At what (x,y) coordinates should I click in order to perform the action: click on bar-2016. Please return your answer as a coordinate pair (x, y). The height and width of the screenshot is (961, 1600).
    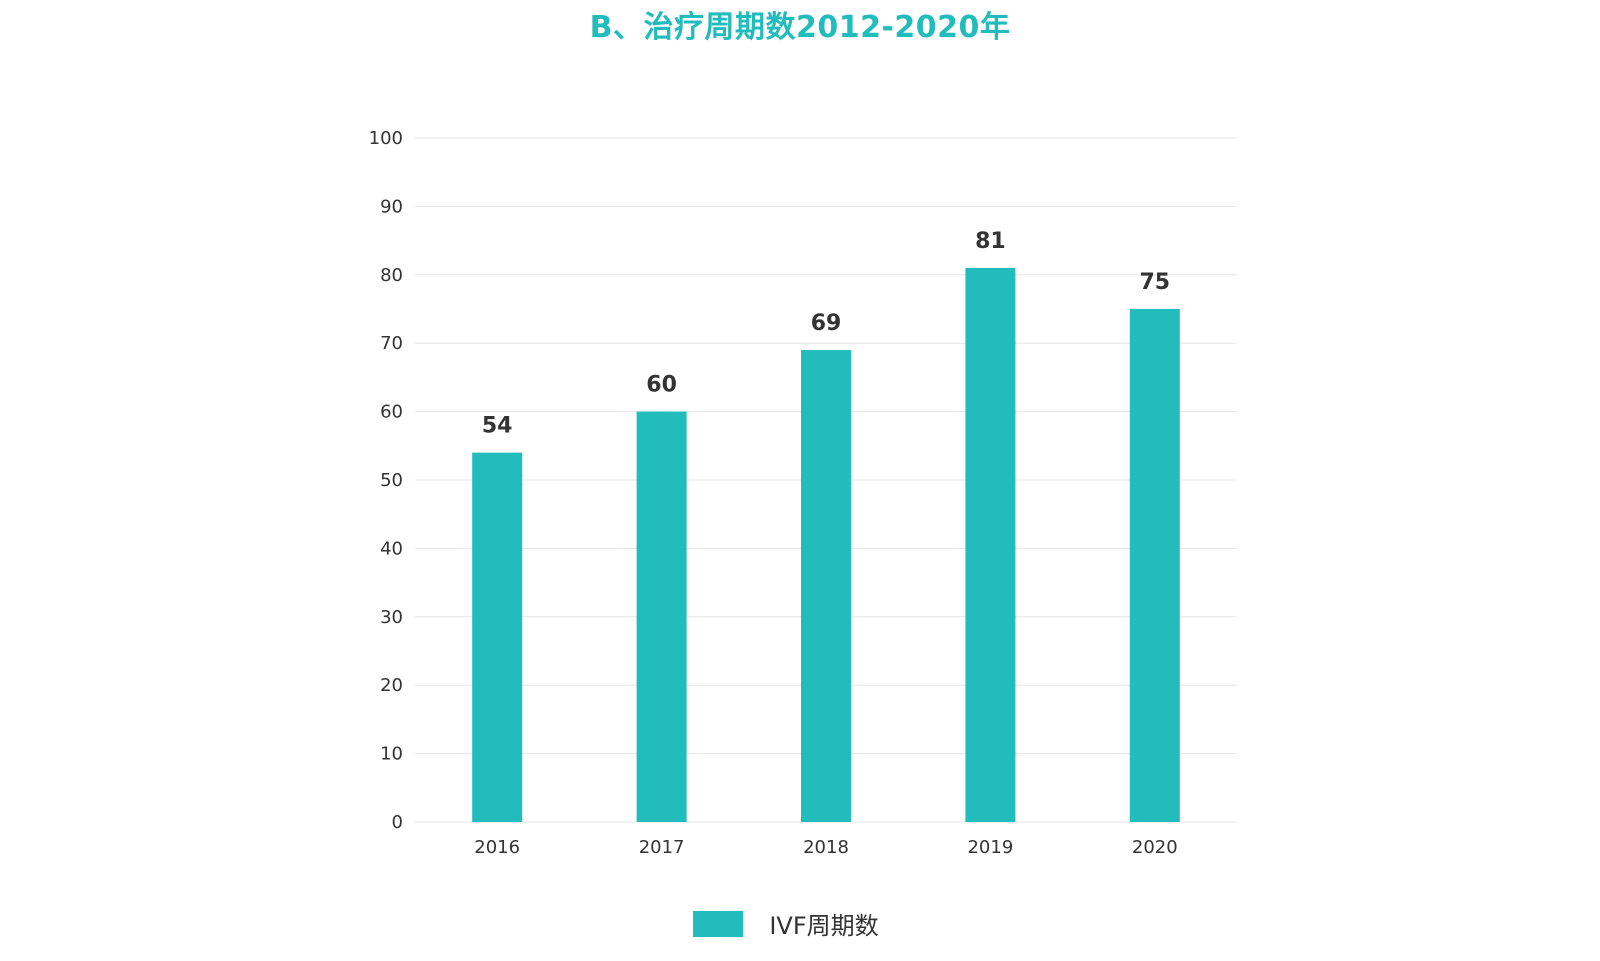
    Looking at the image, I should click on (497, 637).